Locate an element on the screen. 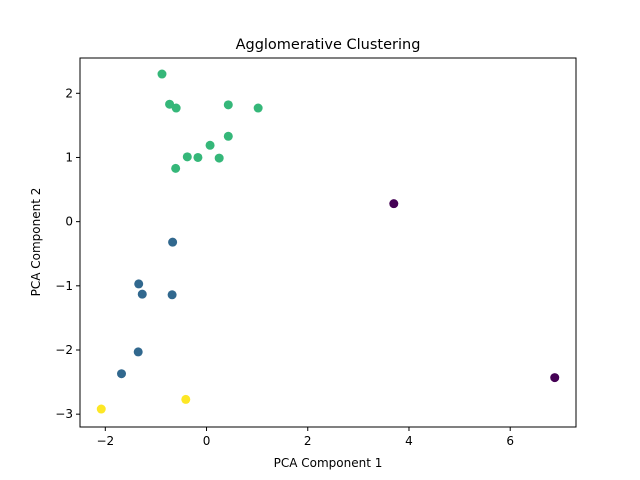 Image resolution: width=640 pixels, height=480 pixels. y-tick-label: −3 is located at coordinates (64, 414).